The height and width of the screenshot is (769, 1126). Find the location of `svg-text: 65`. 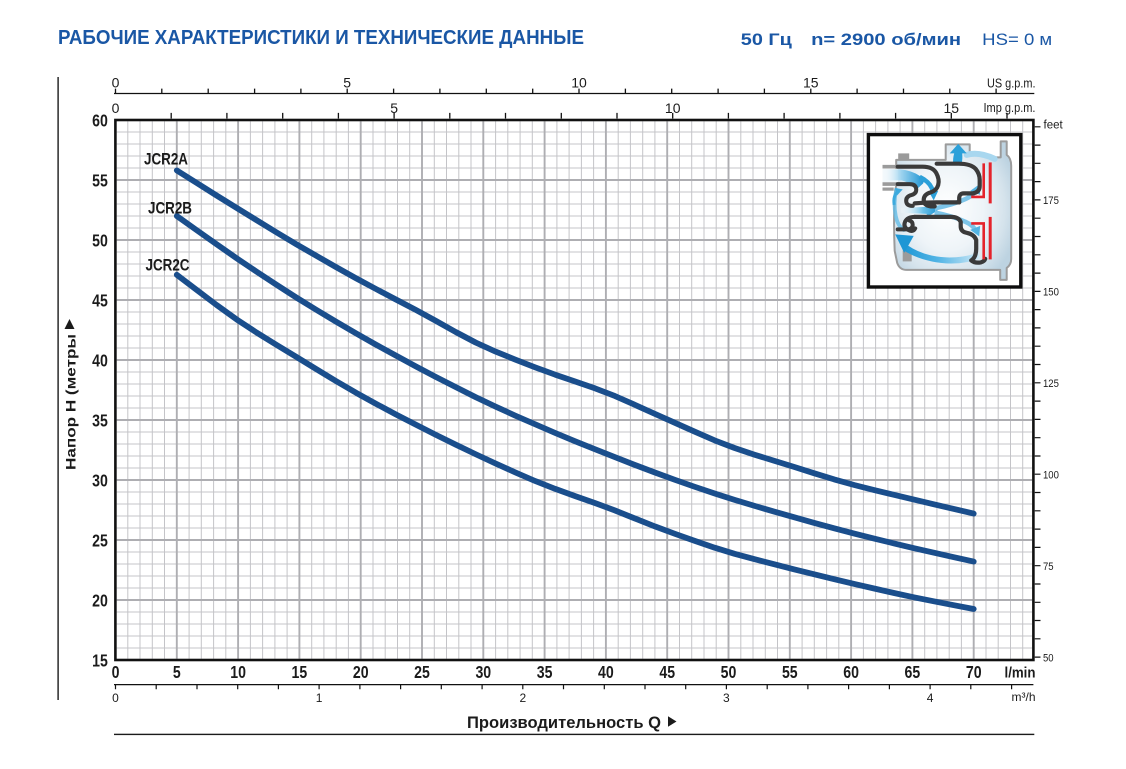

svg-text: 65 is located at coordinates (913, 672).